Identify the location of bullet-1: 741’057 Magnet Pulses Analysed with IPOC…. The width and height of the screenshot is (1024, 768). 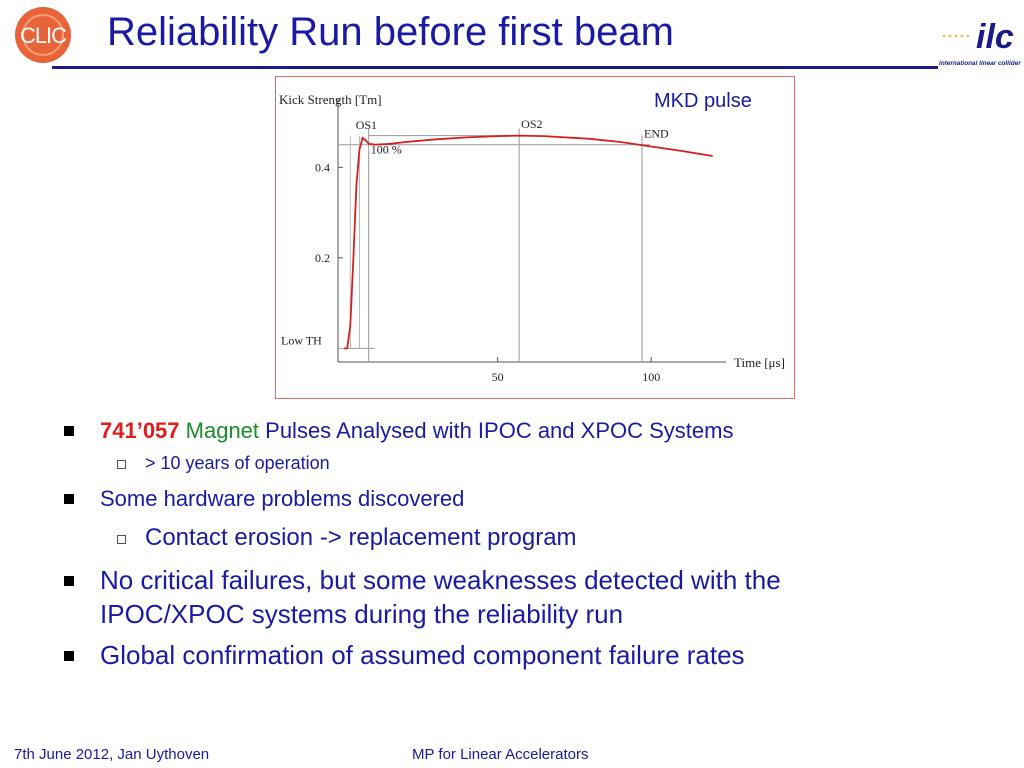
(416, 431).